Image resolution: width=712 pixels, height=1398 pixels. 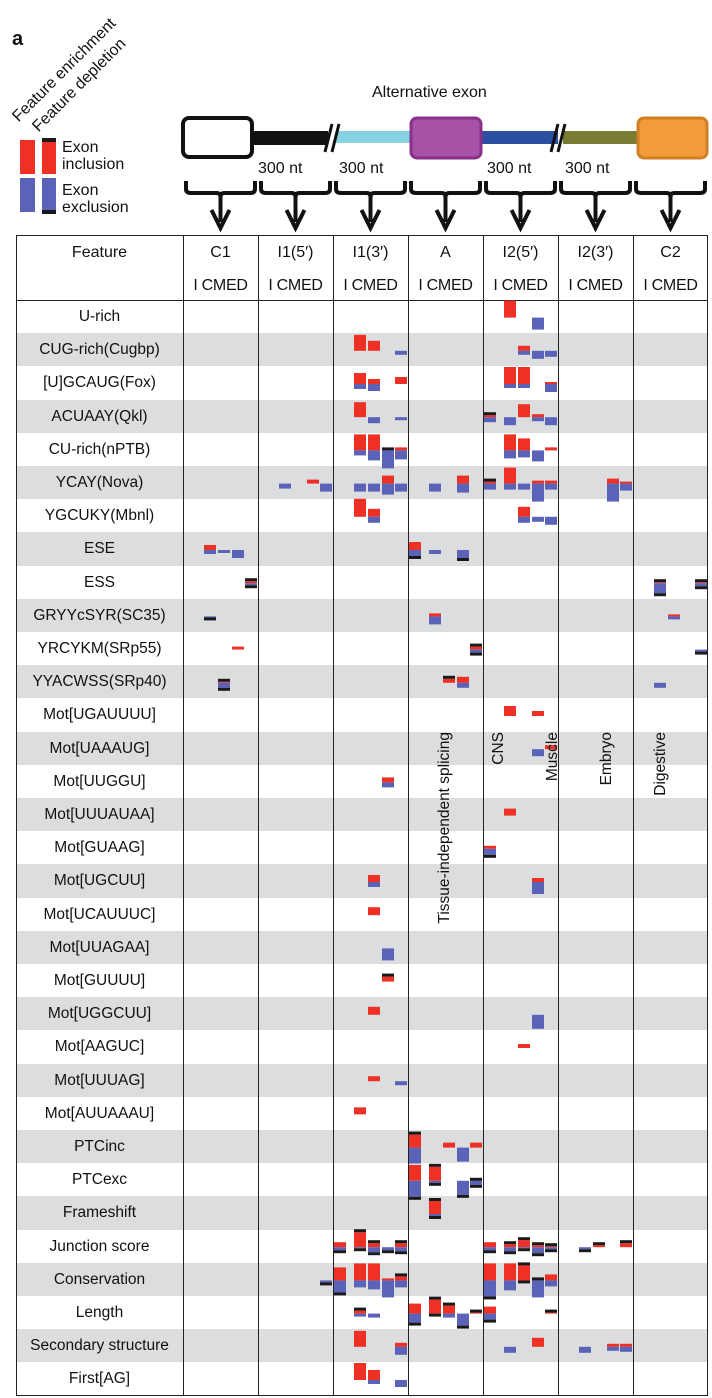 I want to click on feature-label: CU-rich(nPTB), so click(x=99, y=449).